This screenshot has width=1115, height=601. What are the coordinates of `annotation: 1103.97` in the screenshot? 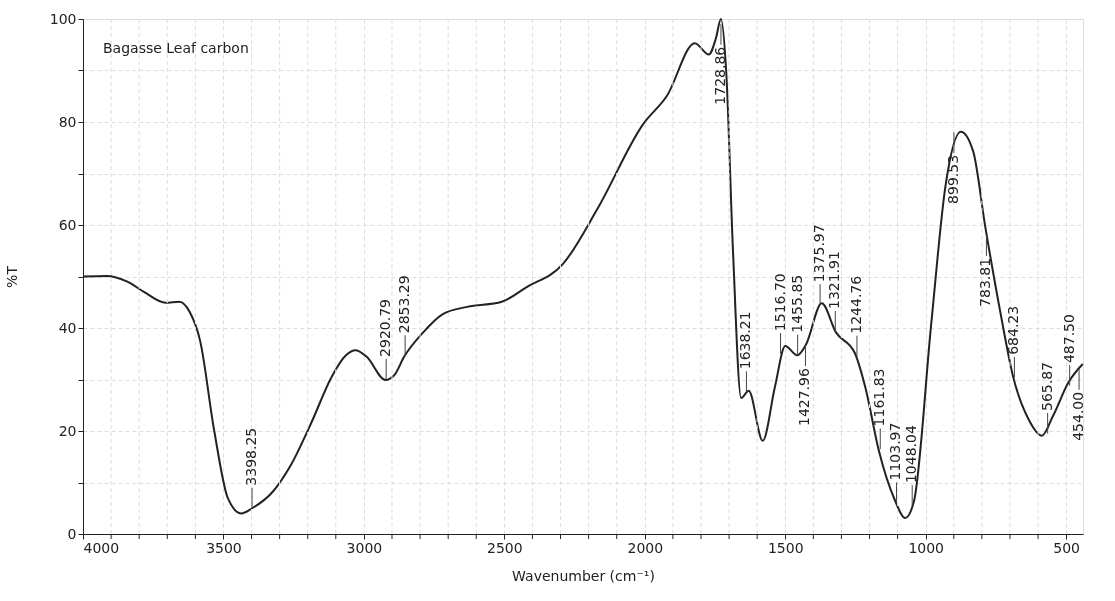 It's located at (895, 451).